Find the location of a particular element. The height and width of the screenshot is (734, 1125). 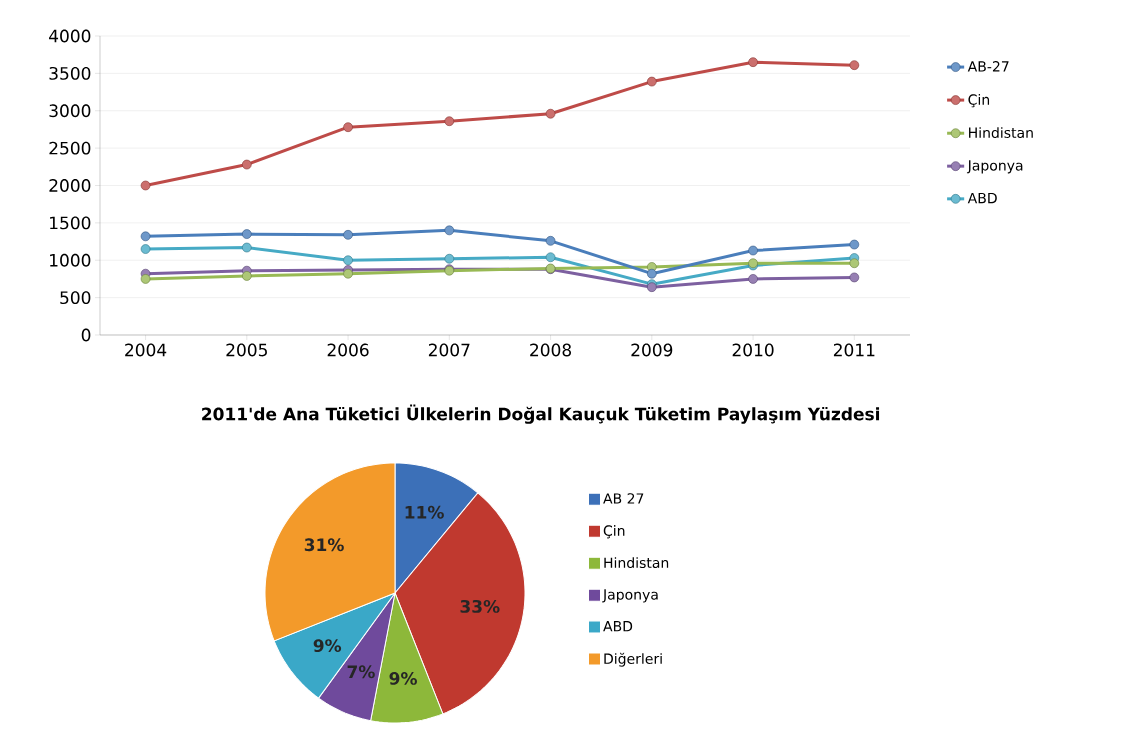

x-tick-label: 2004 is located at coordinates (146, 350).